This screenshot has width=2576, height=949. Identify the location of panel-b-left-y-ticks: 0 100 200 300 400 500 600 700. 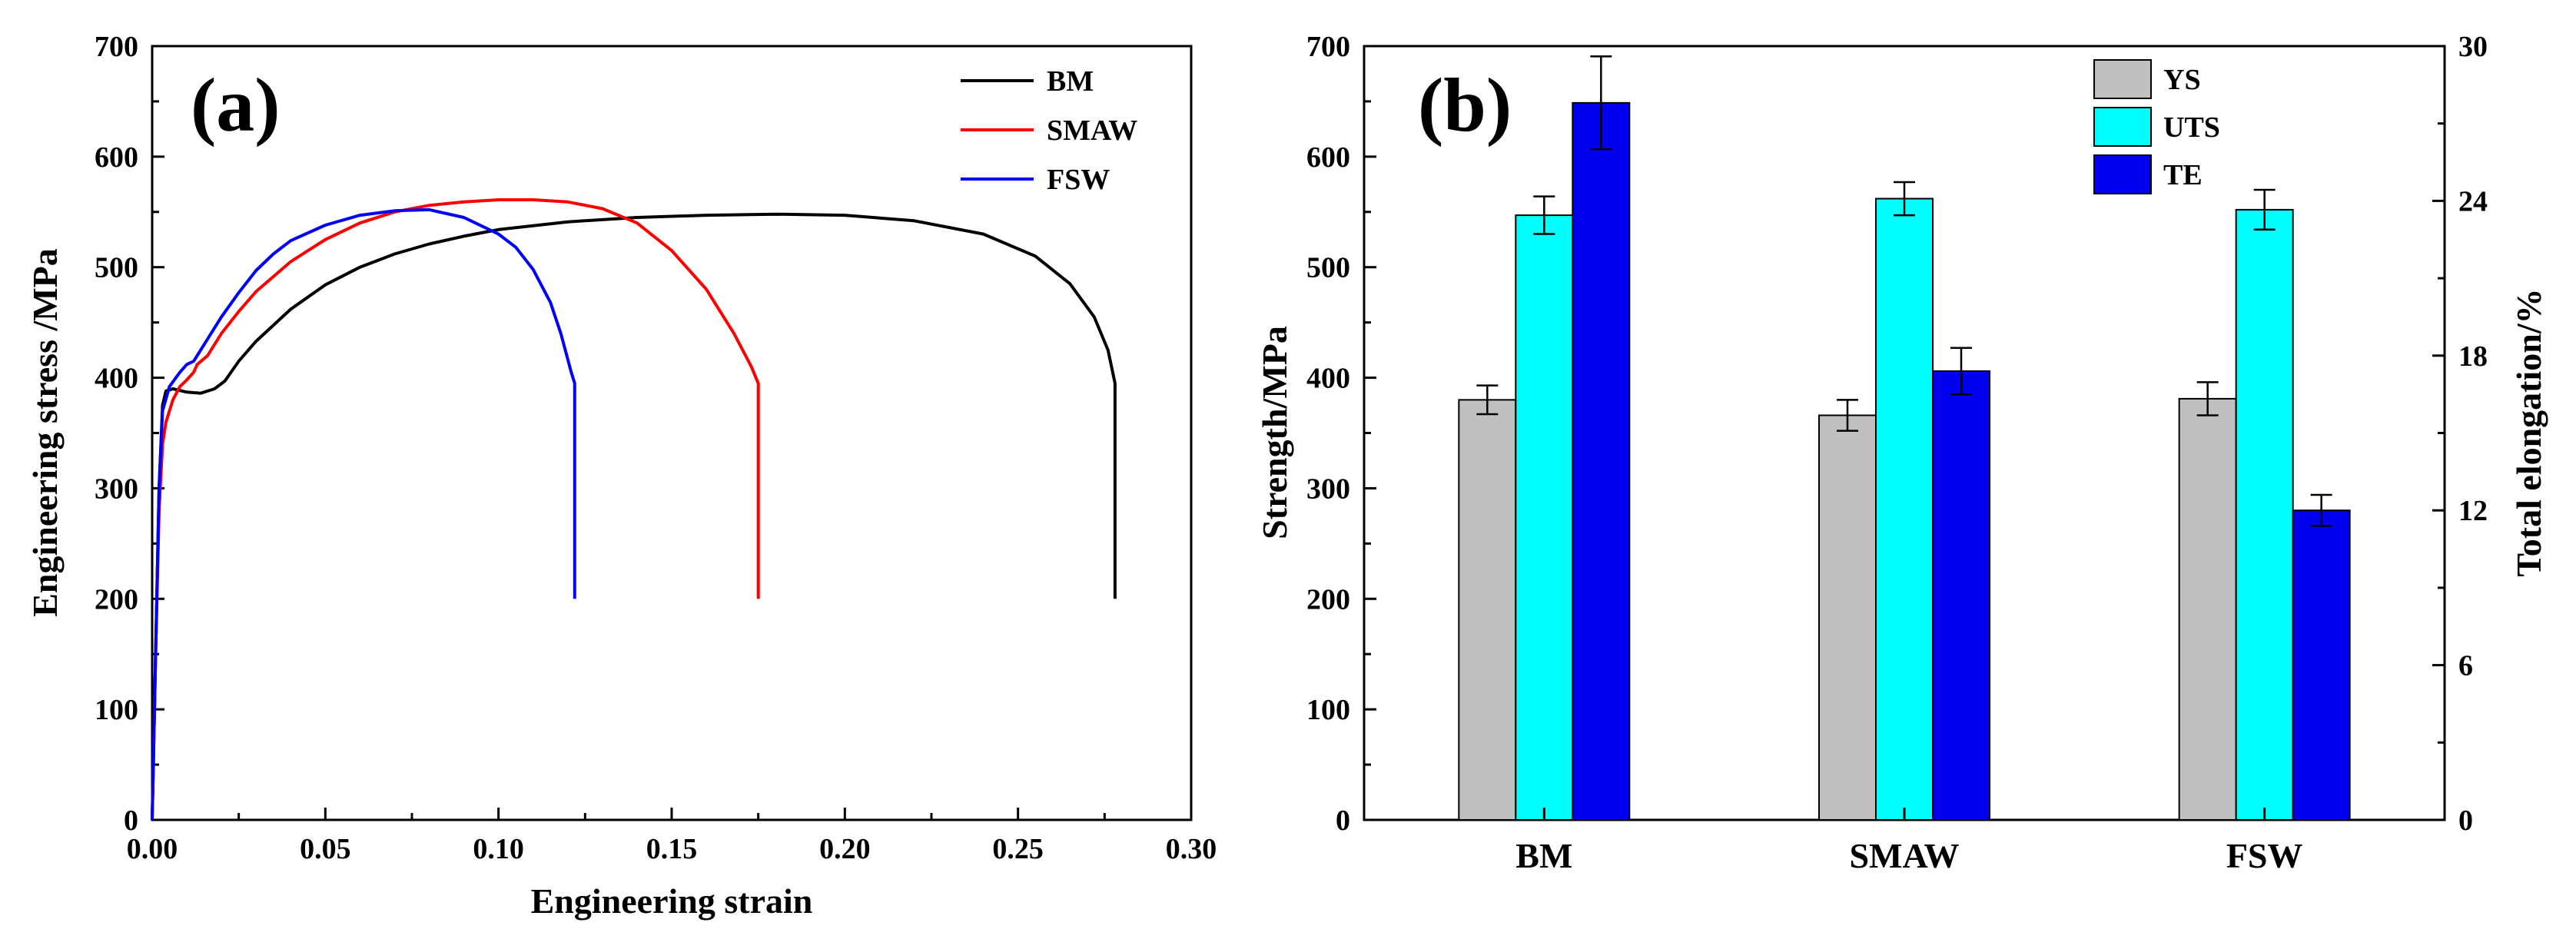
(1341, 434).